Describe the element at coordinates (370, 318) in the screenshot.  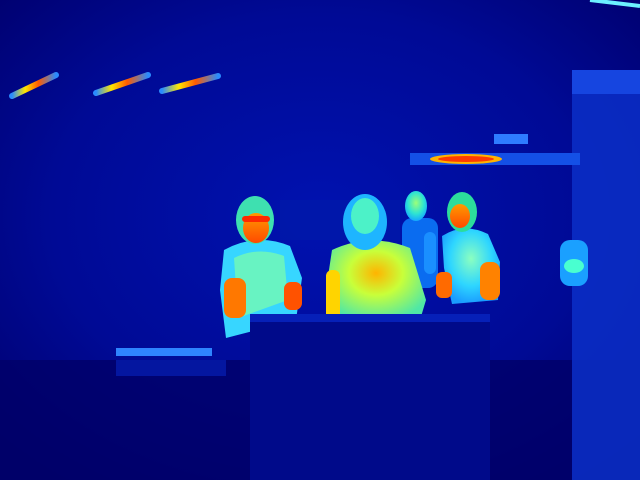
I see `counter-top-edge` at that location.